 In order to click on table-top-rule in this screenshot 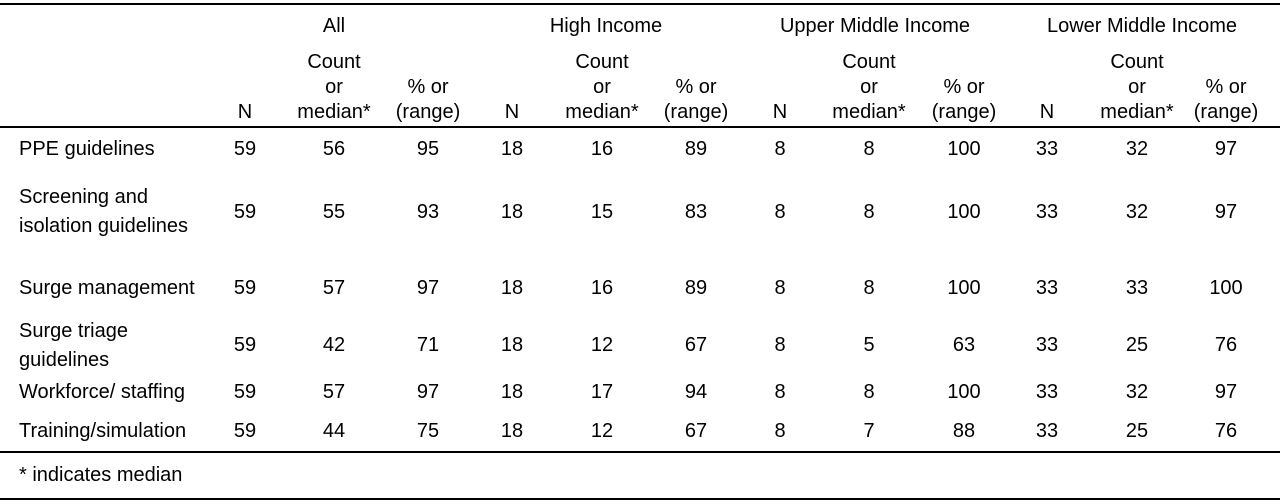, I will do `click(640, 4)`.